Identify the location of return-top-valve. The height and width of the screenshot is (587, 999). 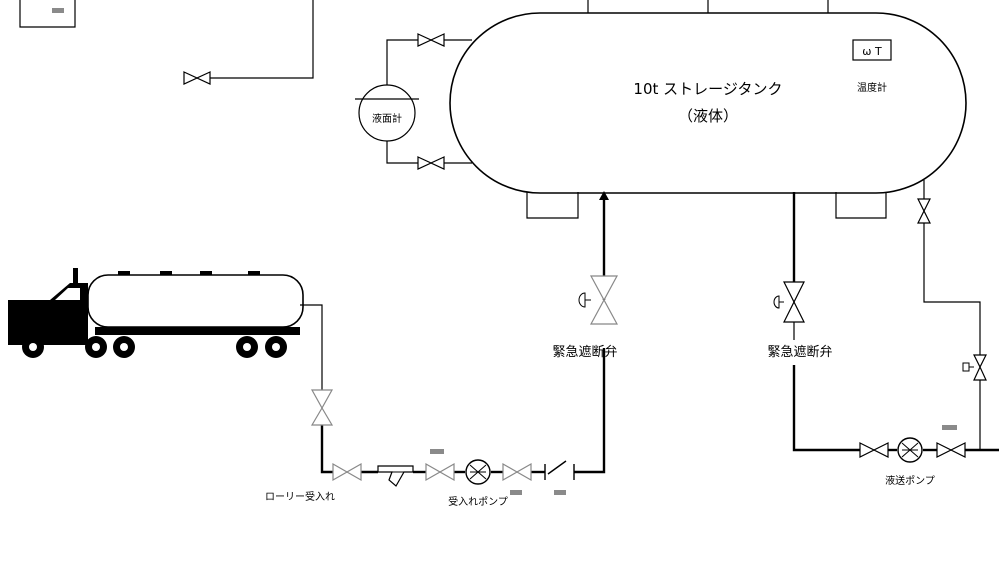
(924, 211).